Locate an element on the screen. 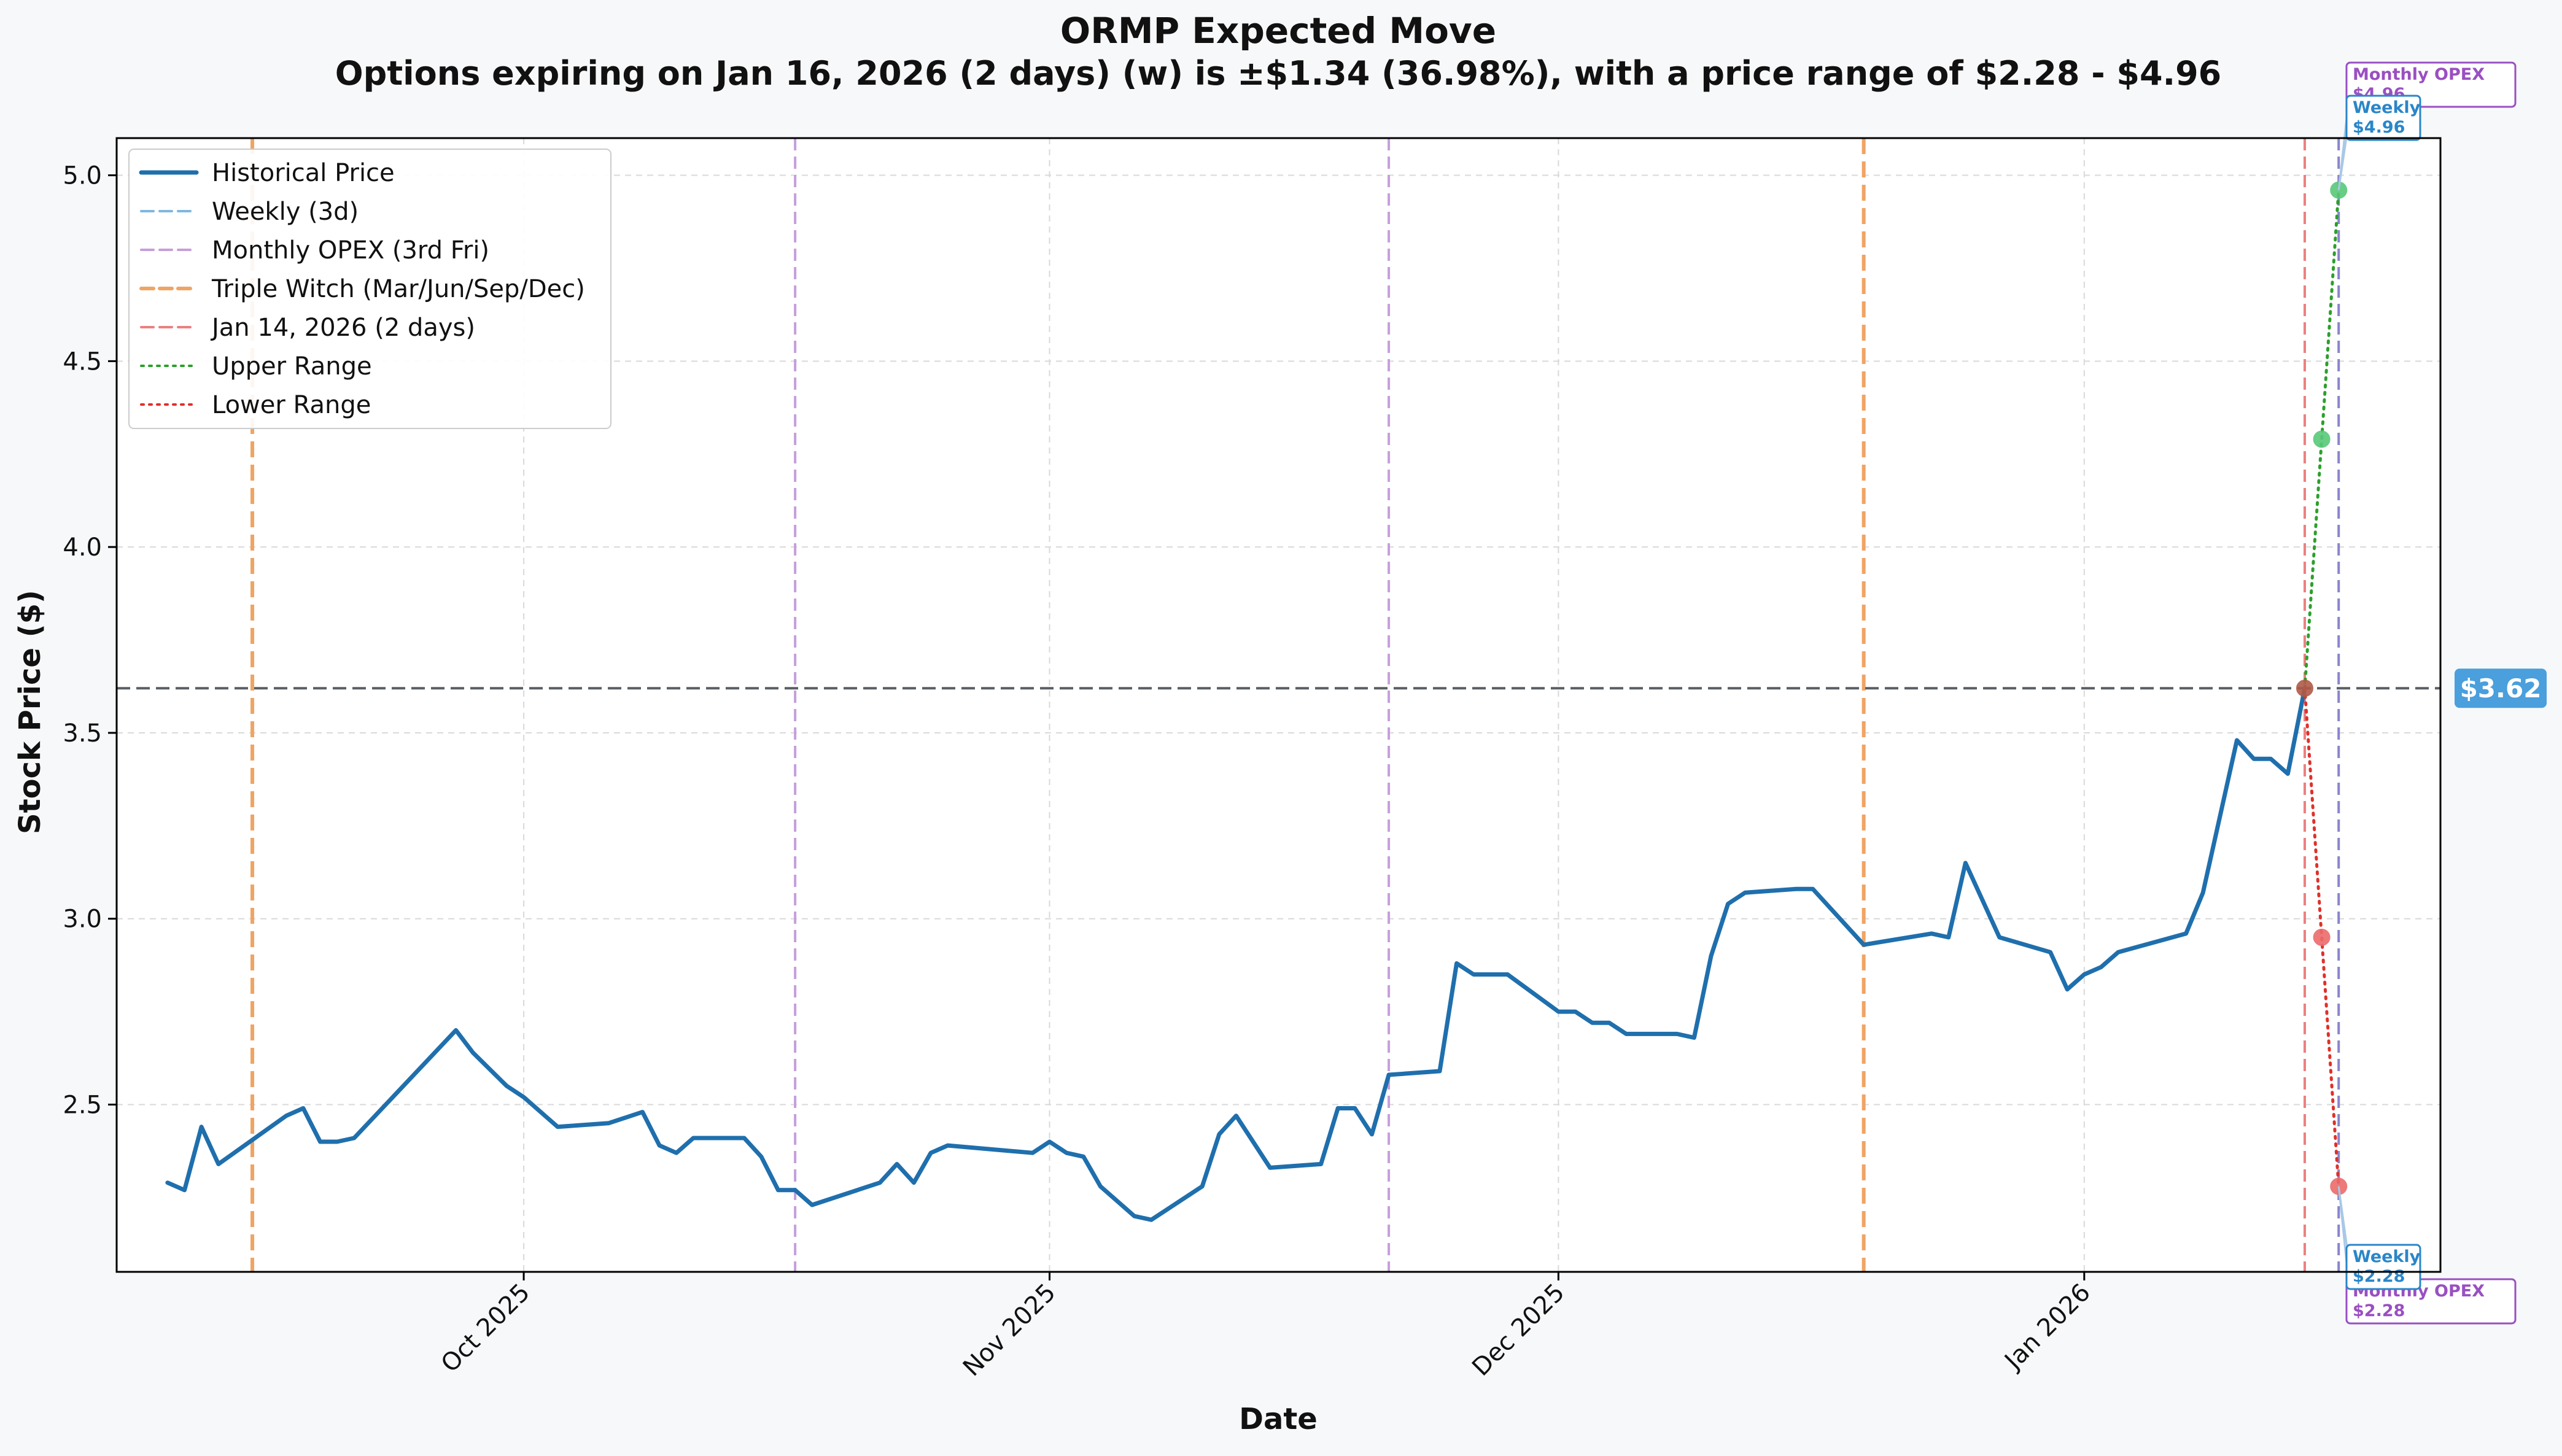 The width and height of the screenshot is (2562, 1456). legend-box is located at coordinates (369, 289).